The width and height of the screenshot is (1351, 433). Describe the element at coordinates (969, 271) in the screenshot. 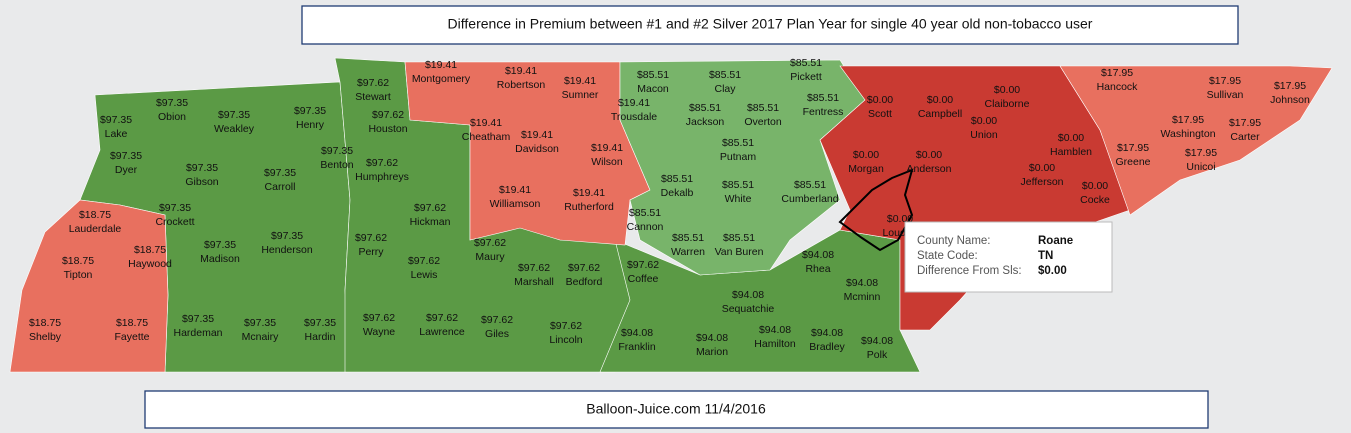

I see `tooltip-key: Difference From Sls:` at that location.